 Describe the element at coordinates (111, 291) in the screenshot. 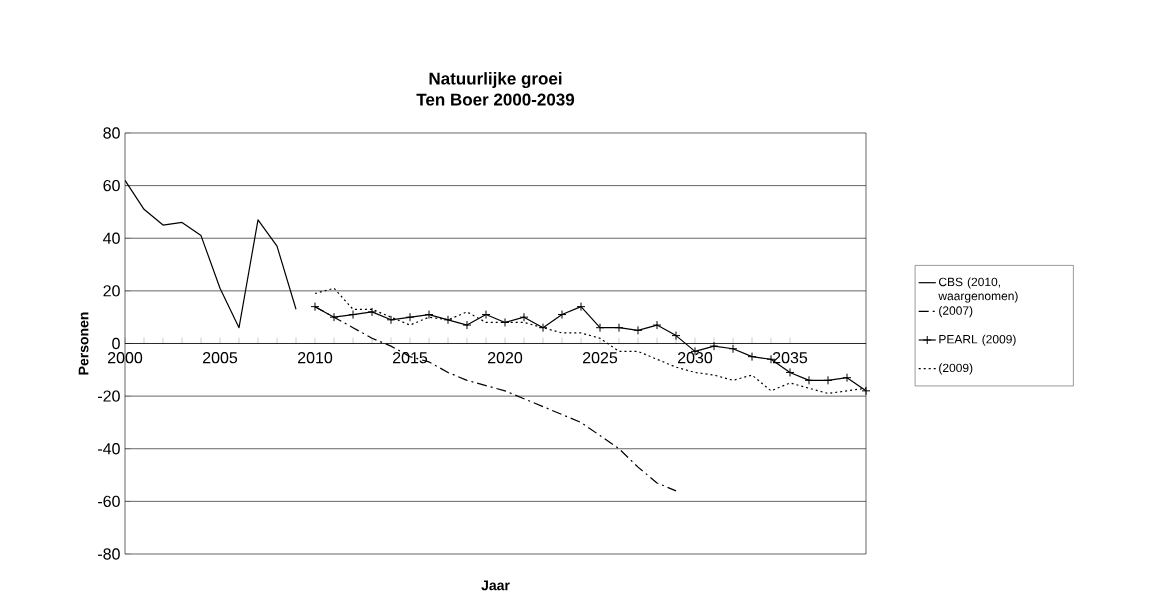

I see `y-tick-label: 20` at that location.